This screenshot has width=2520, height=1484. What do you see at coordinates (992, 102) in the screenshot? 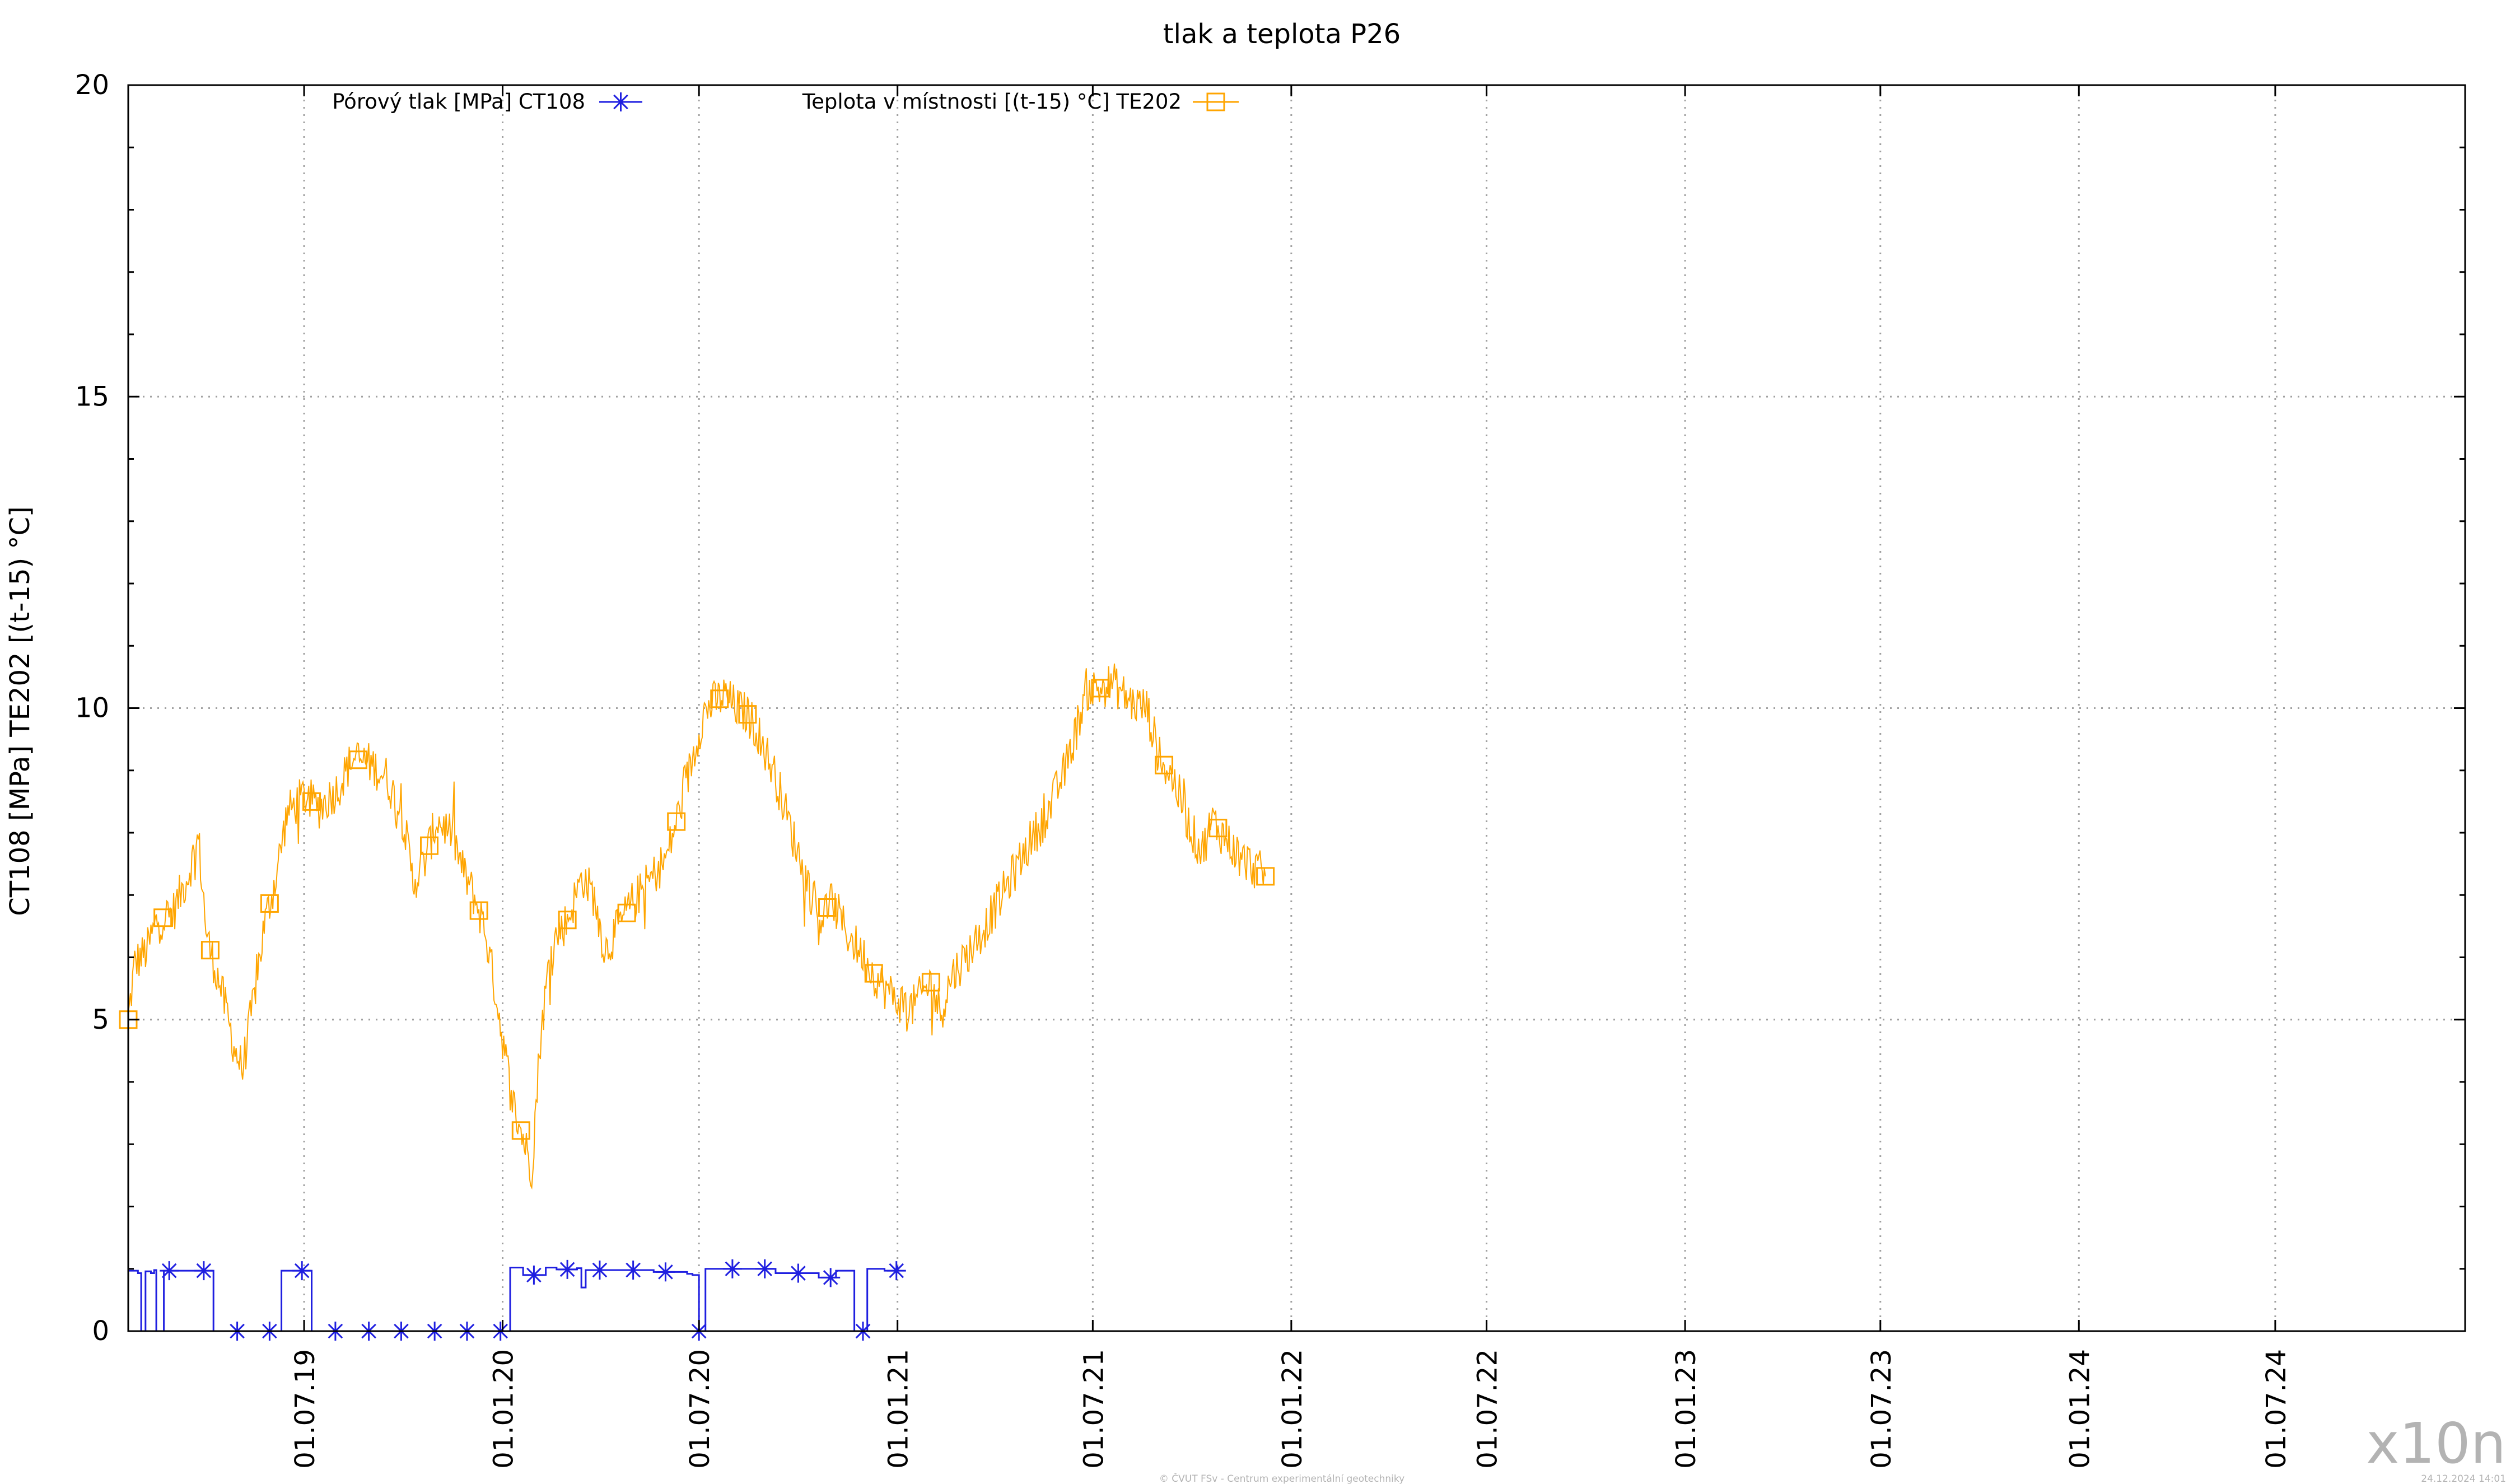
I see `legend-label-2: Teplota v místnosti [(t-15) °C] TE202` at bounding box center [992, 102].